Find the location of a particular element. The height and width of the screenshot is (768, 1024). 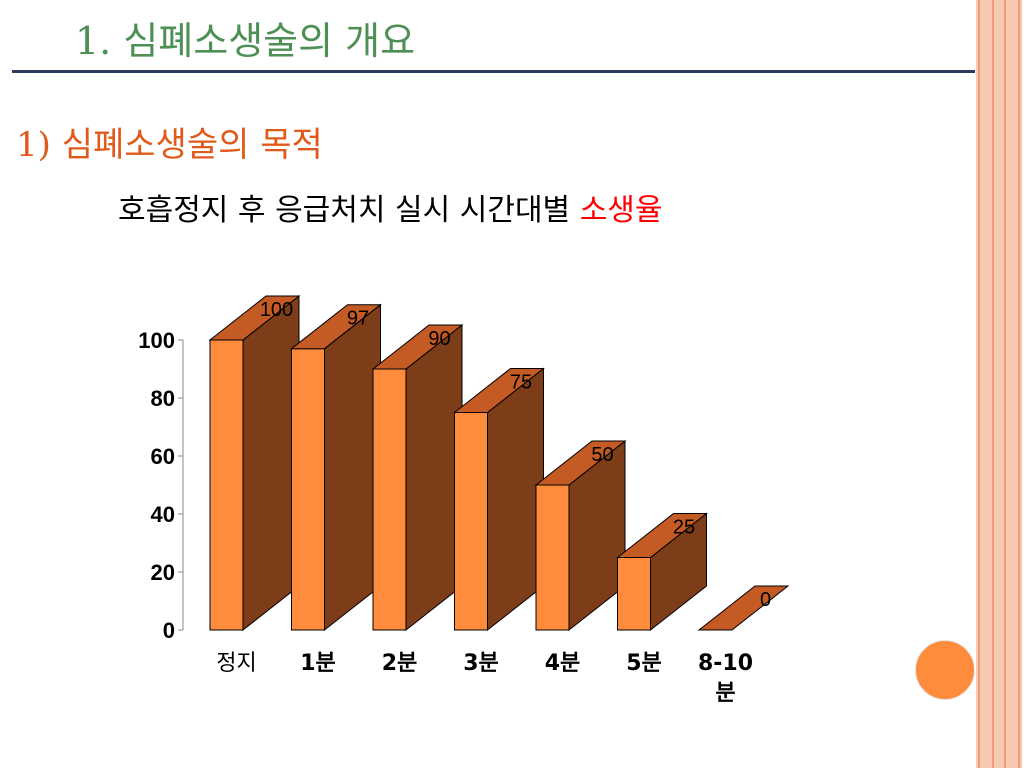

bar-value-label: 50 is located at coordinates (602, 455).